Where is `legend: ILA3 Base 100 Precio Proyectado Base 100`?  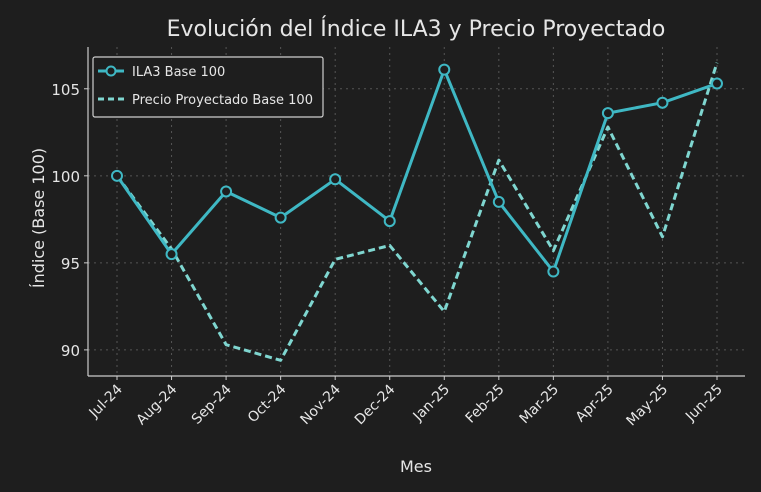 legend: ILA3 Base 100 Precio Proyectado Base 100 is located at coordinates (208, 87).